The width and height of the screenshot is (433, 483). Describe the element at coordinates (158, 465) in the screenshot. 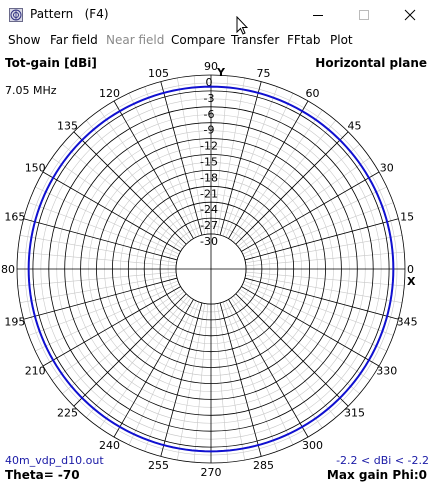

I see `angle-label: 255` at that location.